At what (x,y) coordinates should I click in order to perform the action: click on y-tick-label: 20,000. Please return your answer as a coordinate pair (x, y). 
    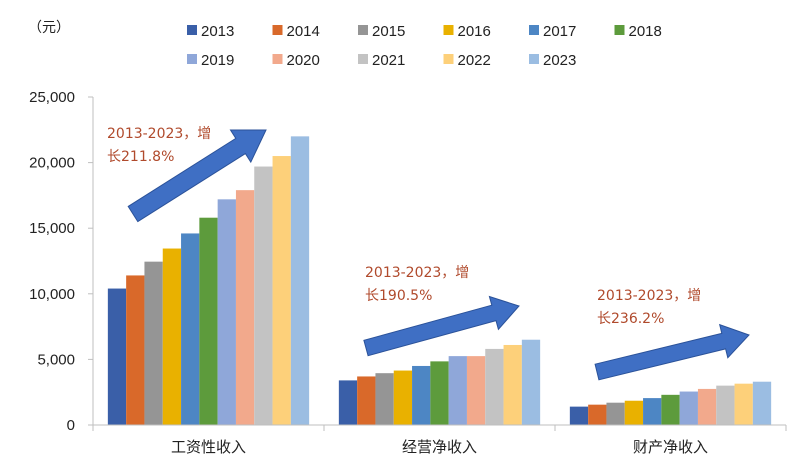
    Looking at the image, I should click on (52, 163).